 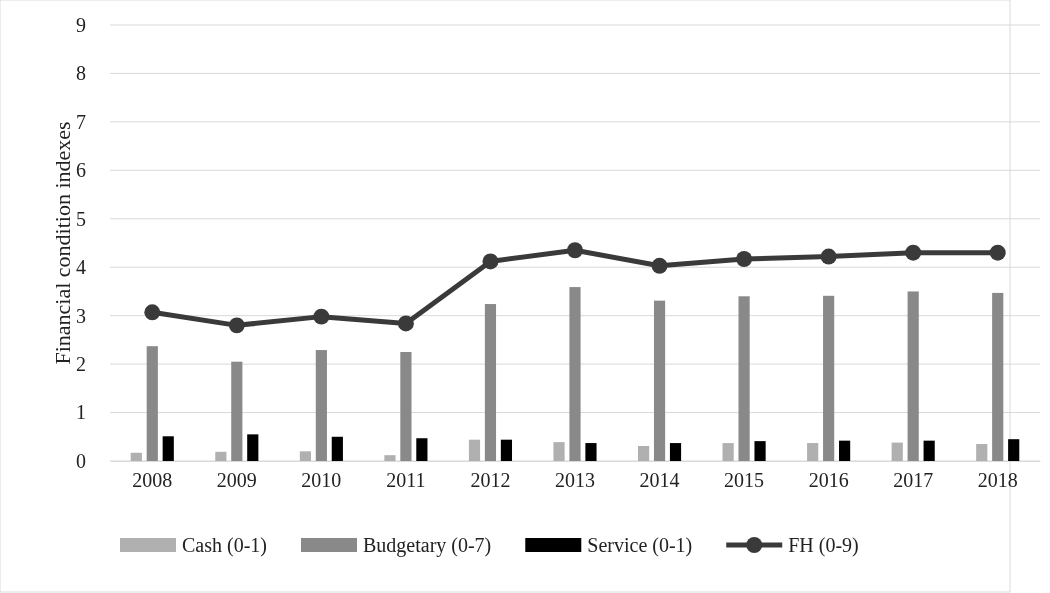 I want to click on x-tick-label: 2010, so click(x=321, y=480).